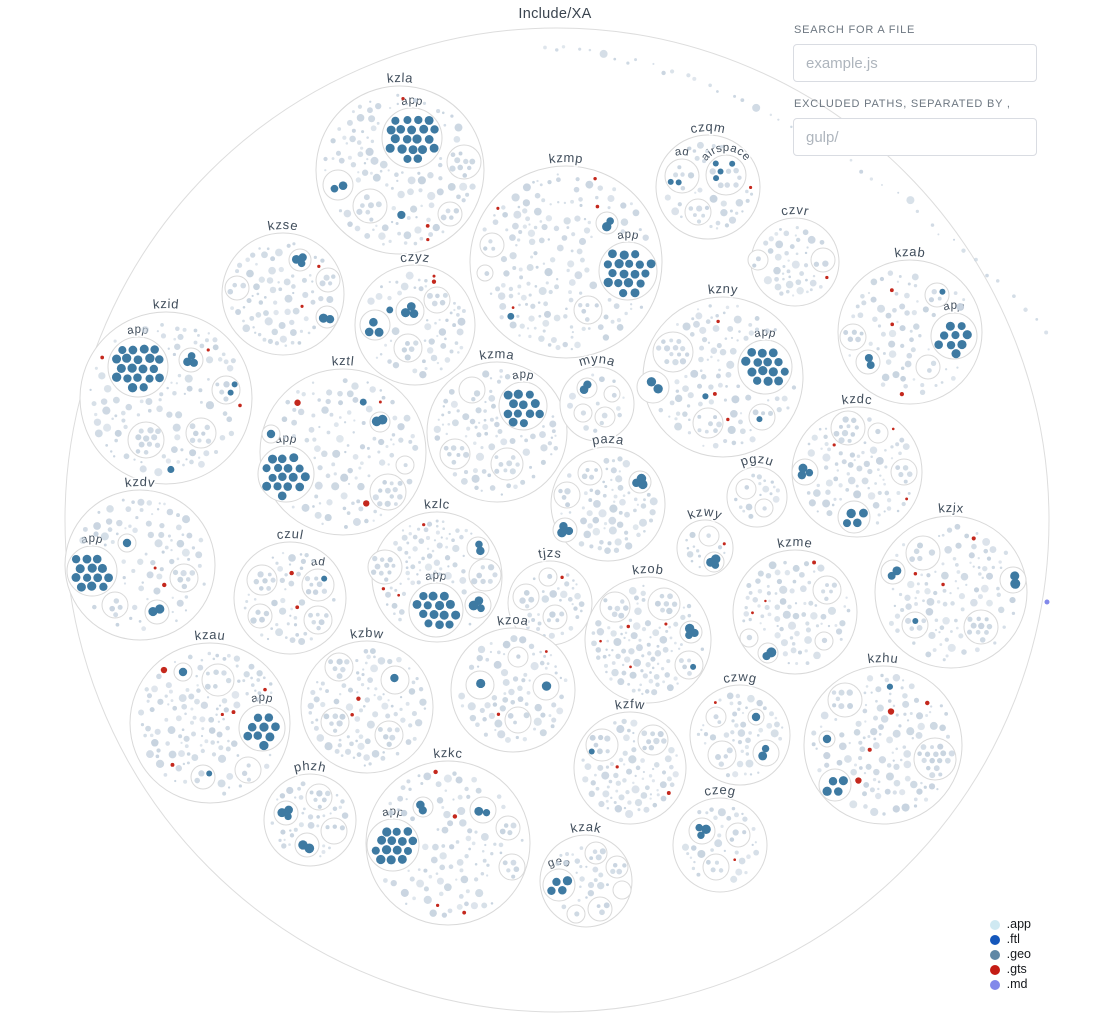 The image size is (1110, 1014). I want to click on group-label: kzbw, so click(367, 633).